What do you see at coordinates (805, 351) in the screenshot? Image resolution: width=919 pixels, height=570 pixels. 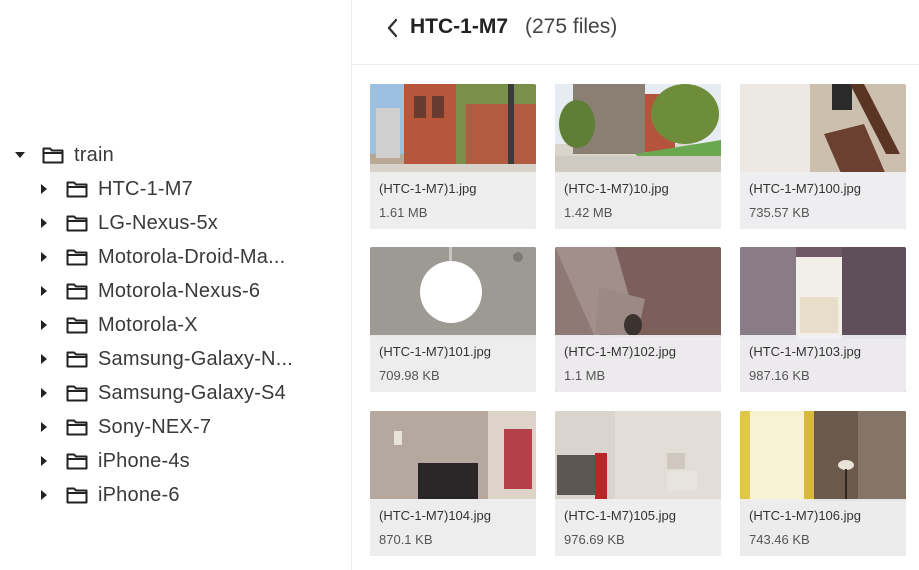 I see `file-name: (HTC-1-M7)103.jpg` at bounding box center [805, 351].